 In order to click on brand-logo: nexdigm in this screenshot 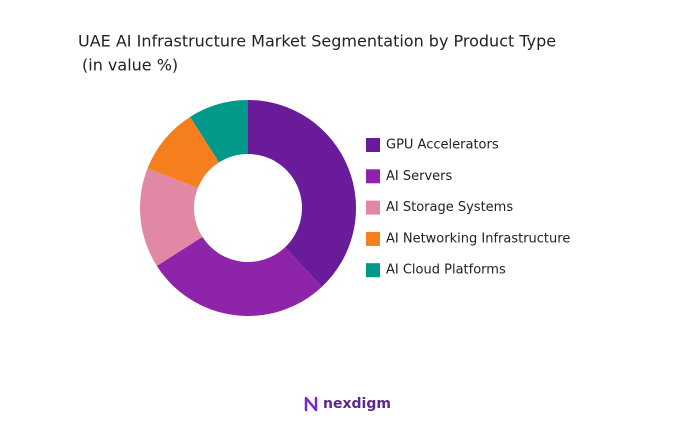, I will do `click(347, 404)`.